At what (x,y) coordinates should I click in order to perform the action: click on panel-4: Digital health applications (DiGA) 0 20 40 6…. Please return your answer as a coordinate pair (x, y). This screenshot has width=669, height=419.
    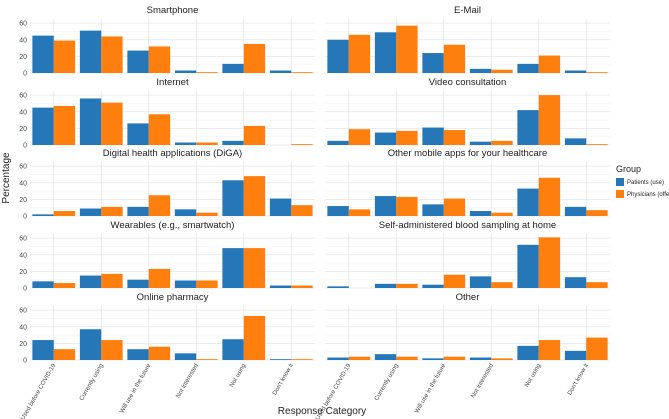
    Looking at the image, I should click on (167, 184).